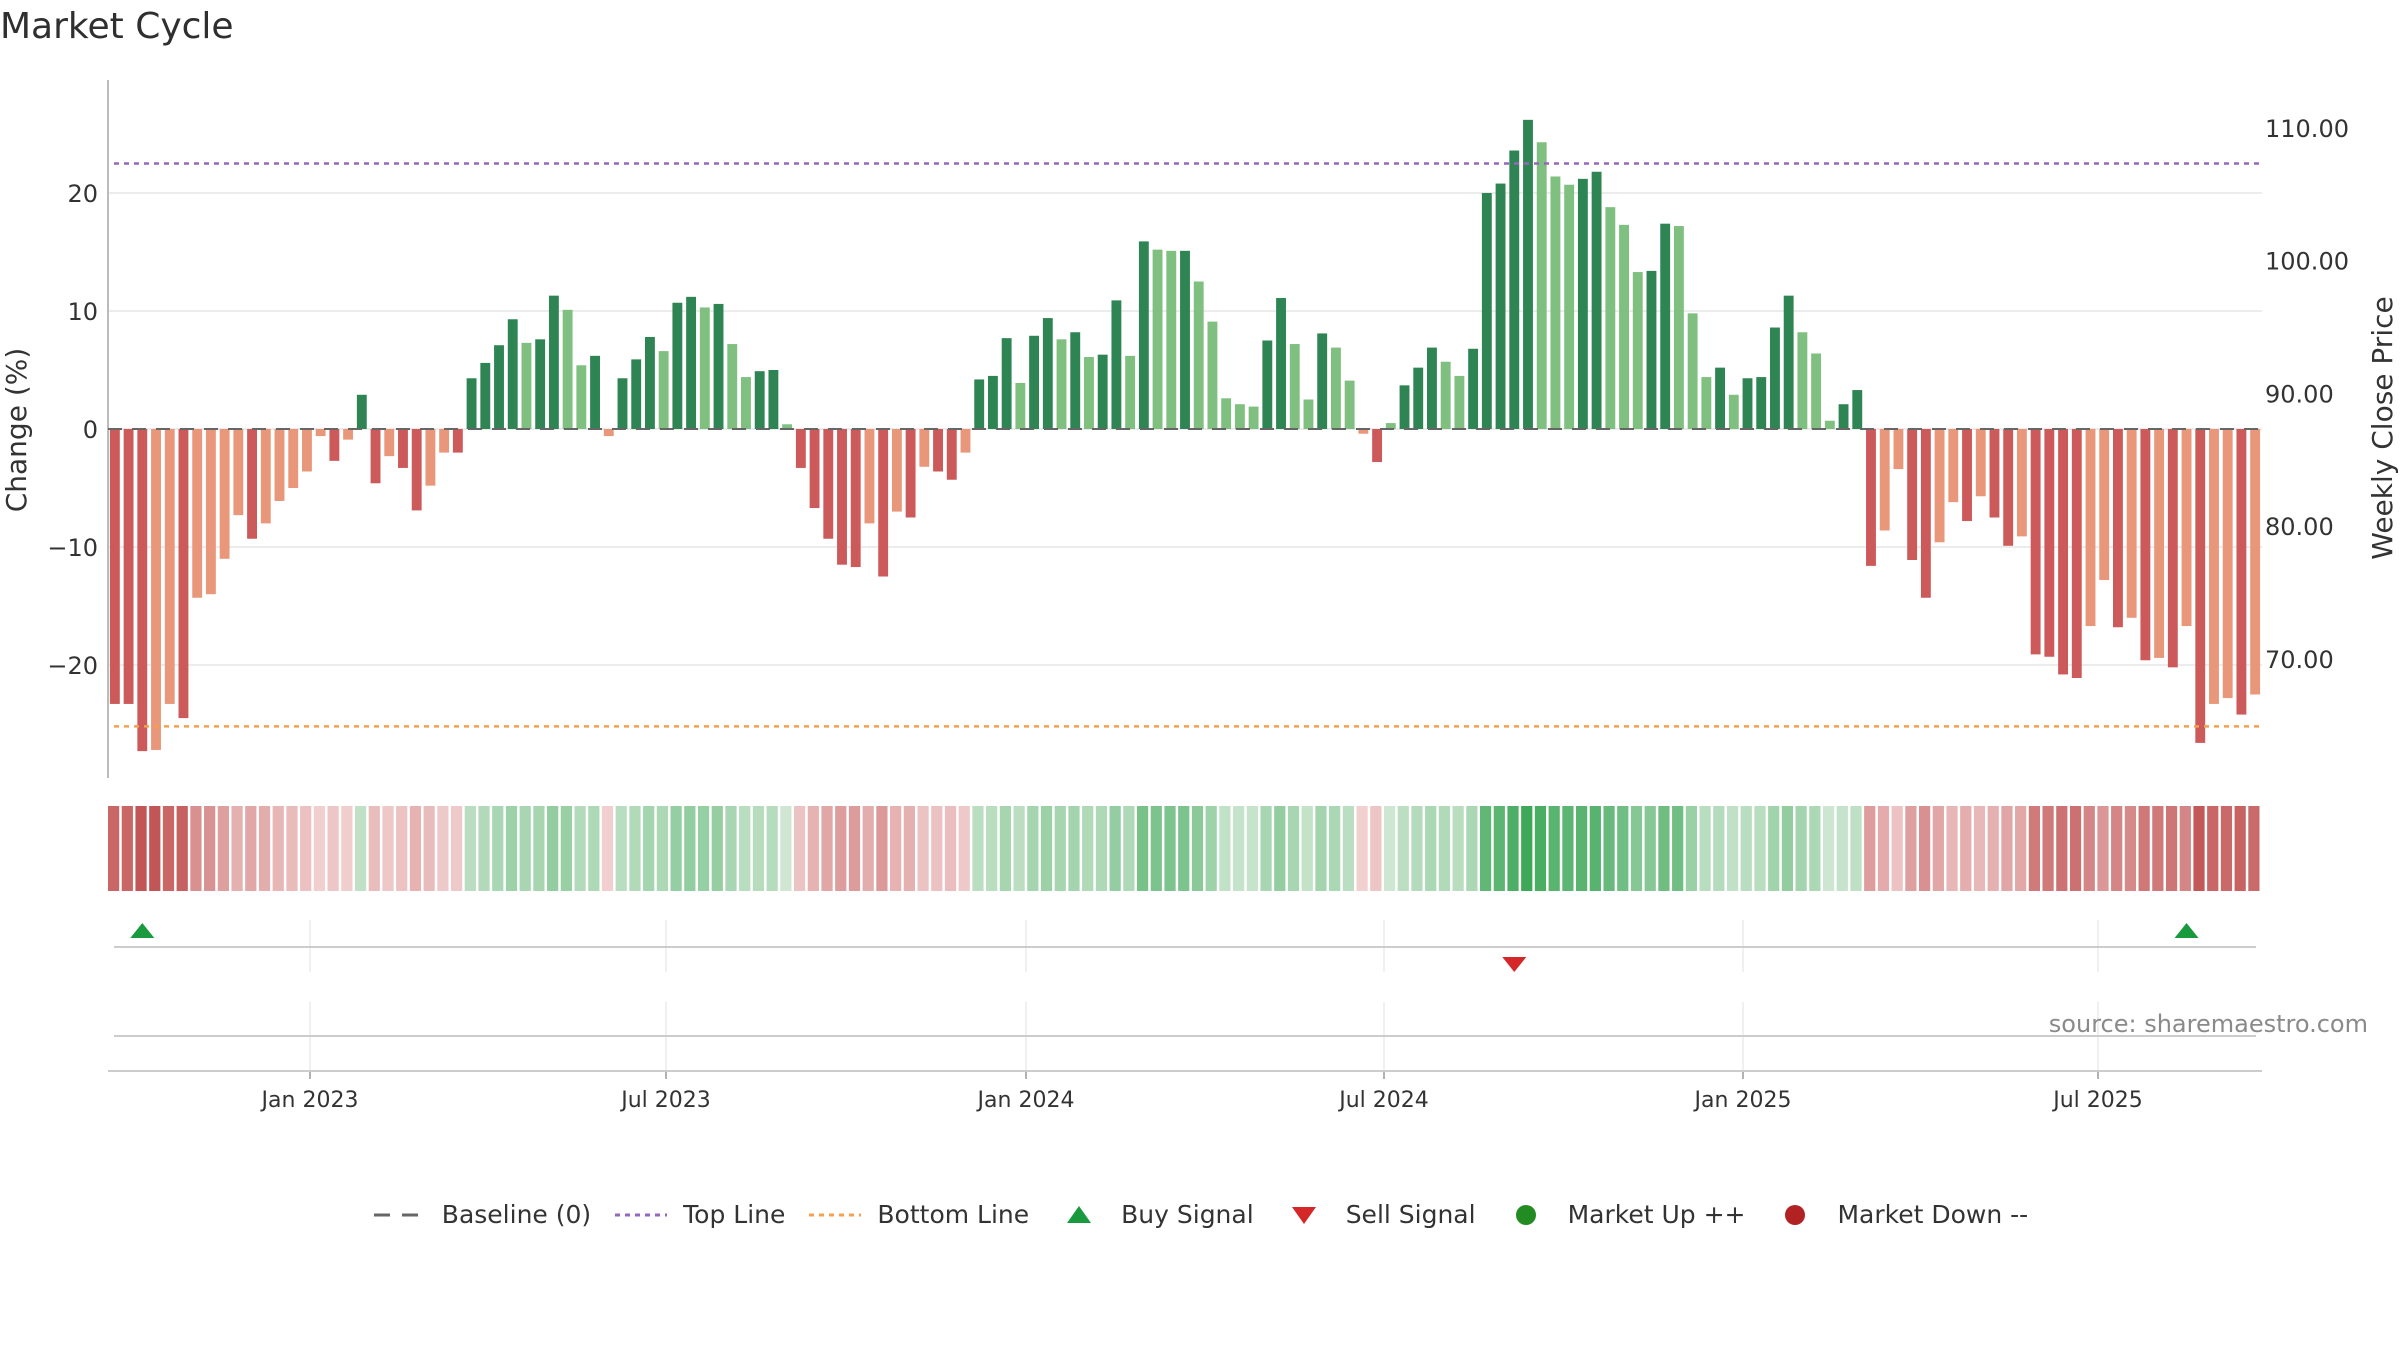 The image size is (2400, 1350). Describe the element at coordinates (2299, 394) in the screenshot. I see `y-tick-label-right: 90.00` at that location.